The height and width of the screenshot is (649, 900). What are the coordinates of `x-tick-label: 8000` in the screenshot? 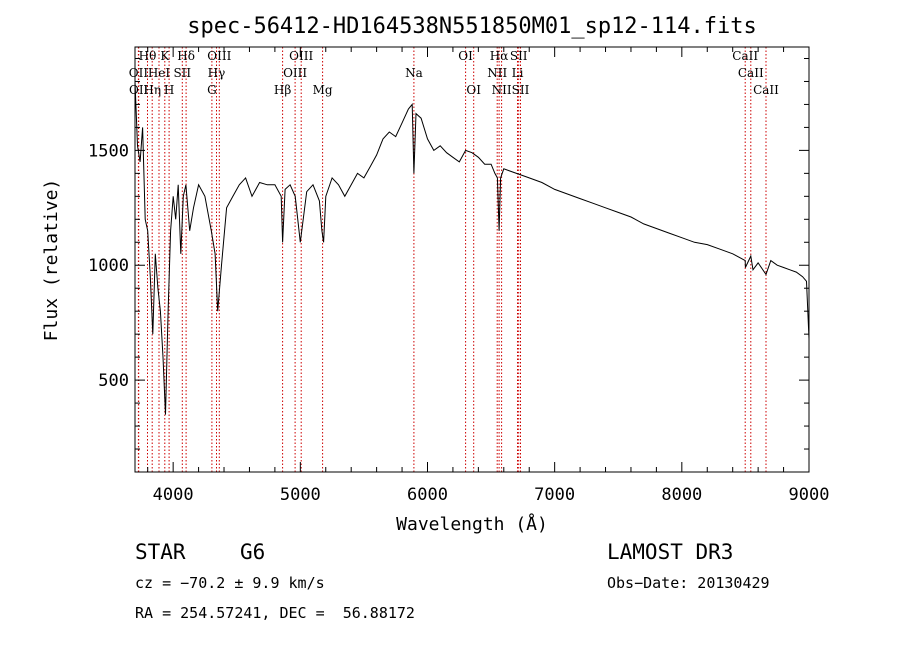 It's located at (681, 495).